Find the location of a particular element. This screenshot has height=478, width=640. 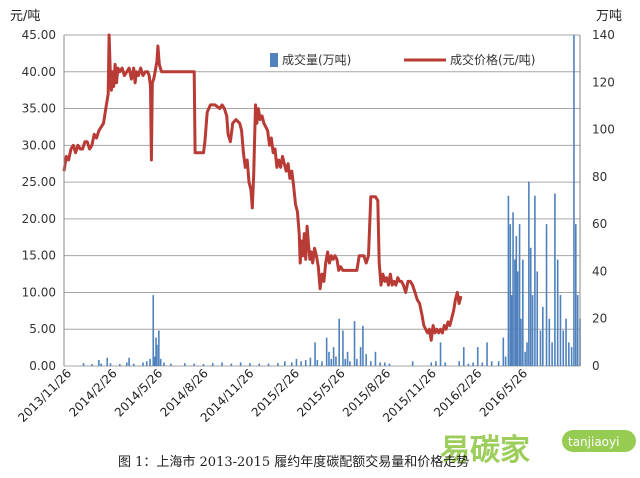

left-axis-tick-label: 20.00 is located at coordinates (39, 219).